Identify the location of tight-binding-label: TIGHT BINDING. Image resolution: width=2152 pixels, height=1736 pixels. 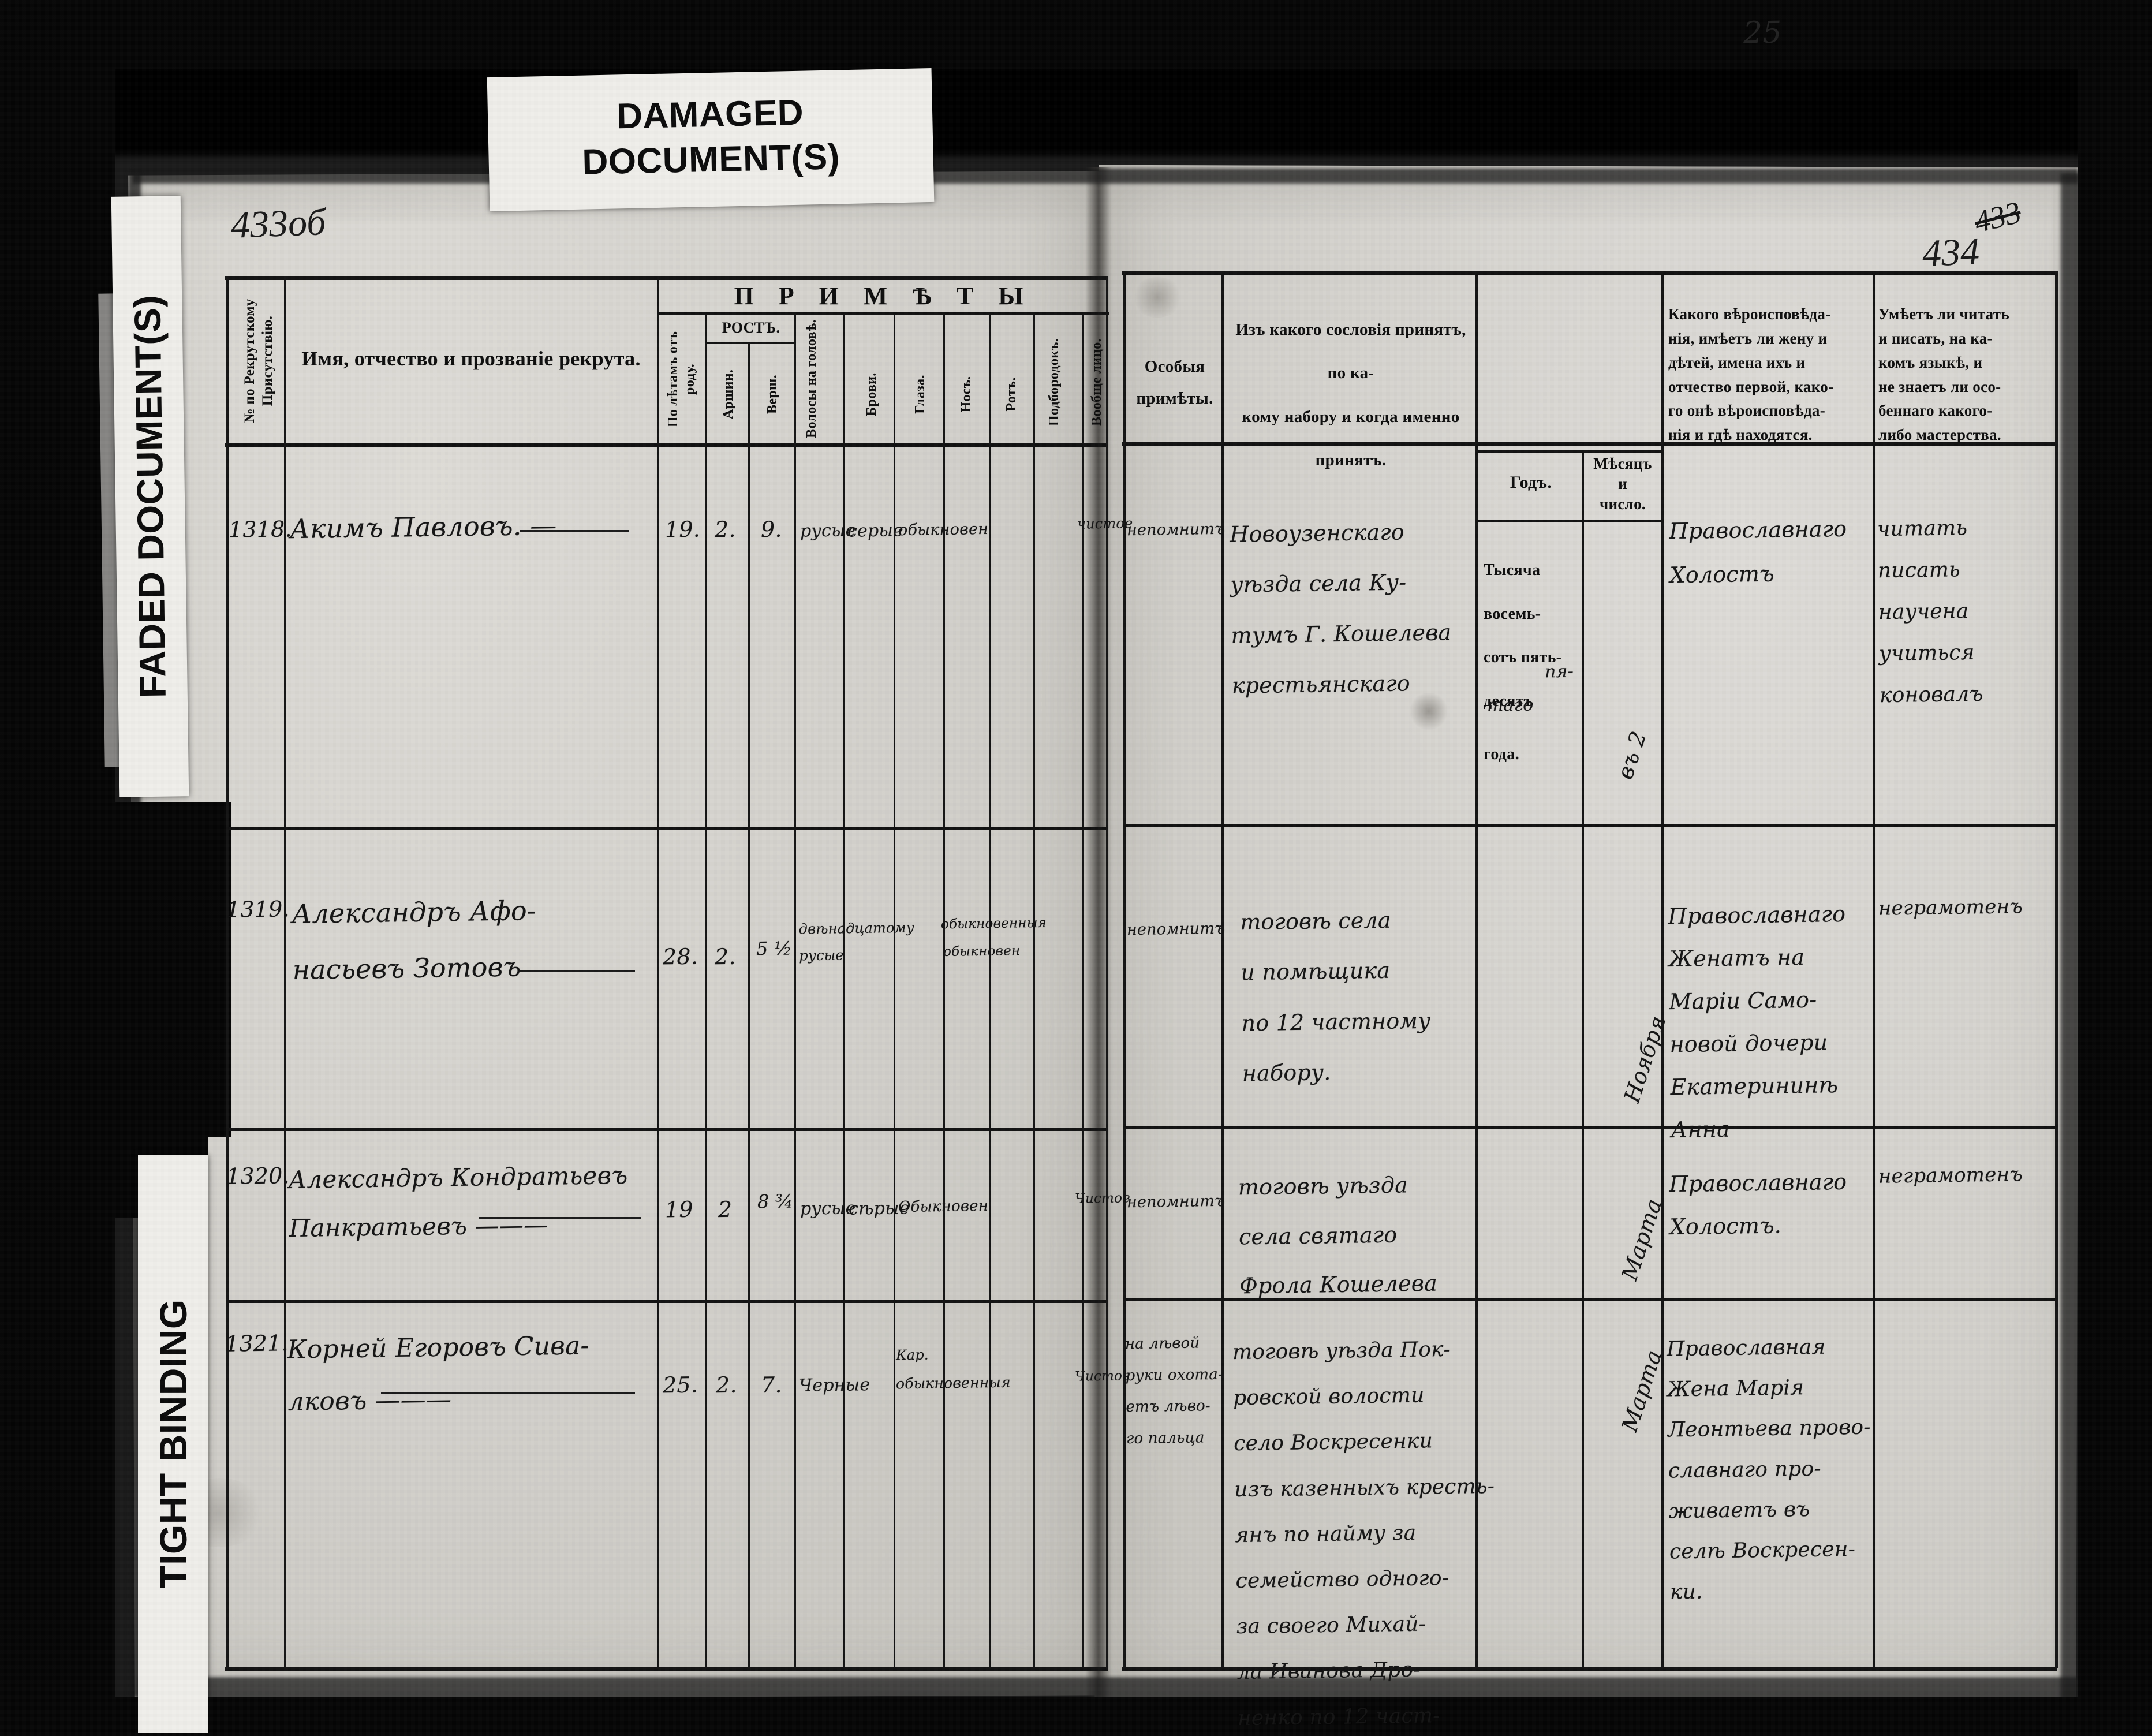
(173, 1444).